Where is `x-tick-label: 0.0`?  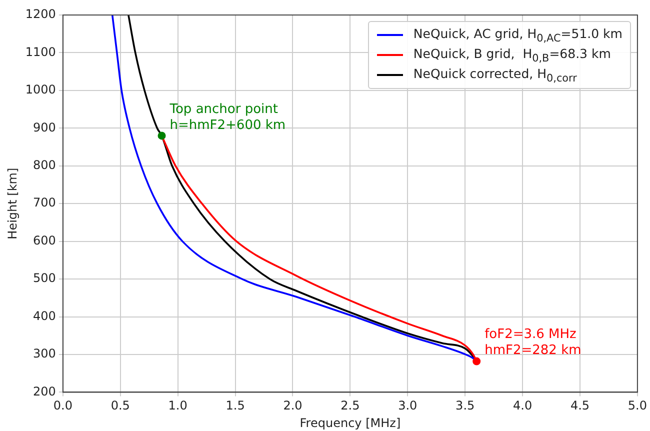 x-tick-label: 0.0 is located at coordinates (62, 405).